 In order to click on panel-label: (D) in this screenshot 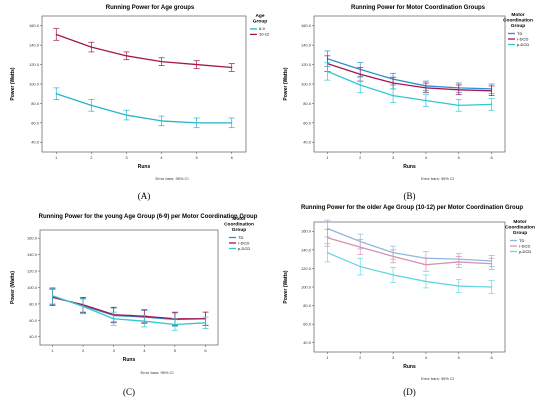, I will do `click(409, 392)`.